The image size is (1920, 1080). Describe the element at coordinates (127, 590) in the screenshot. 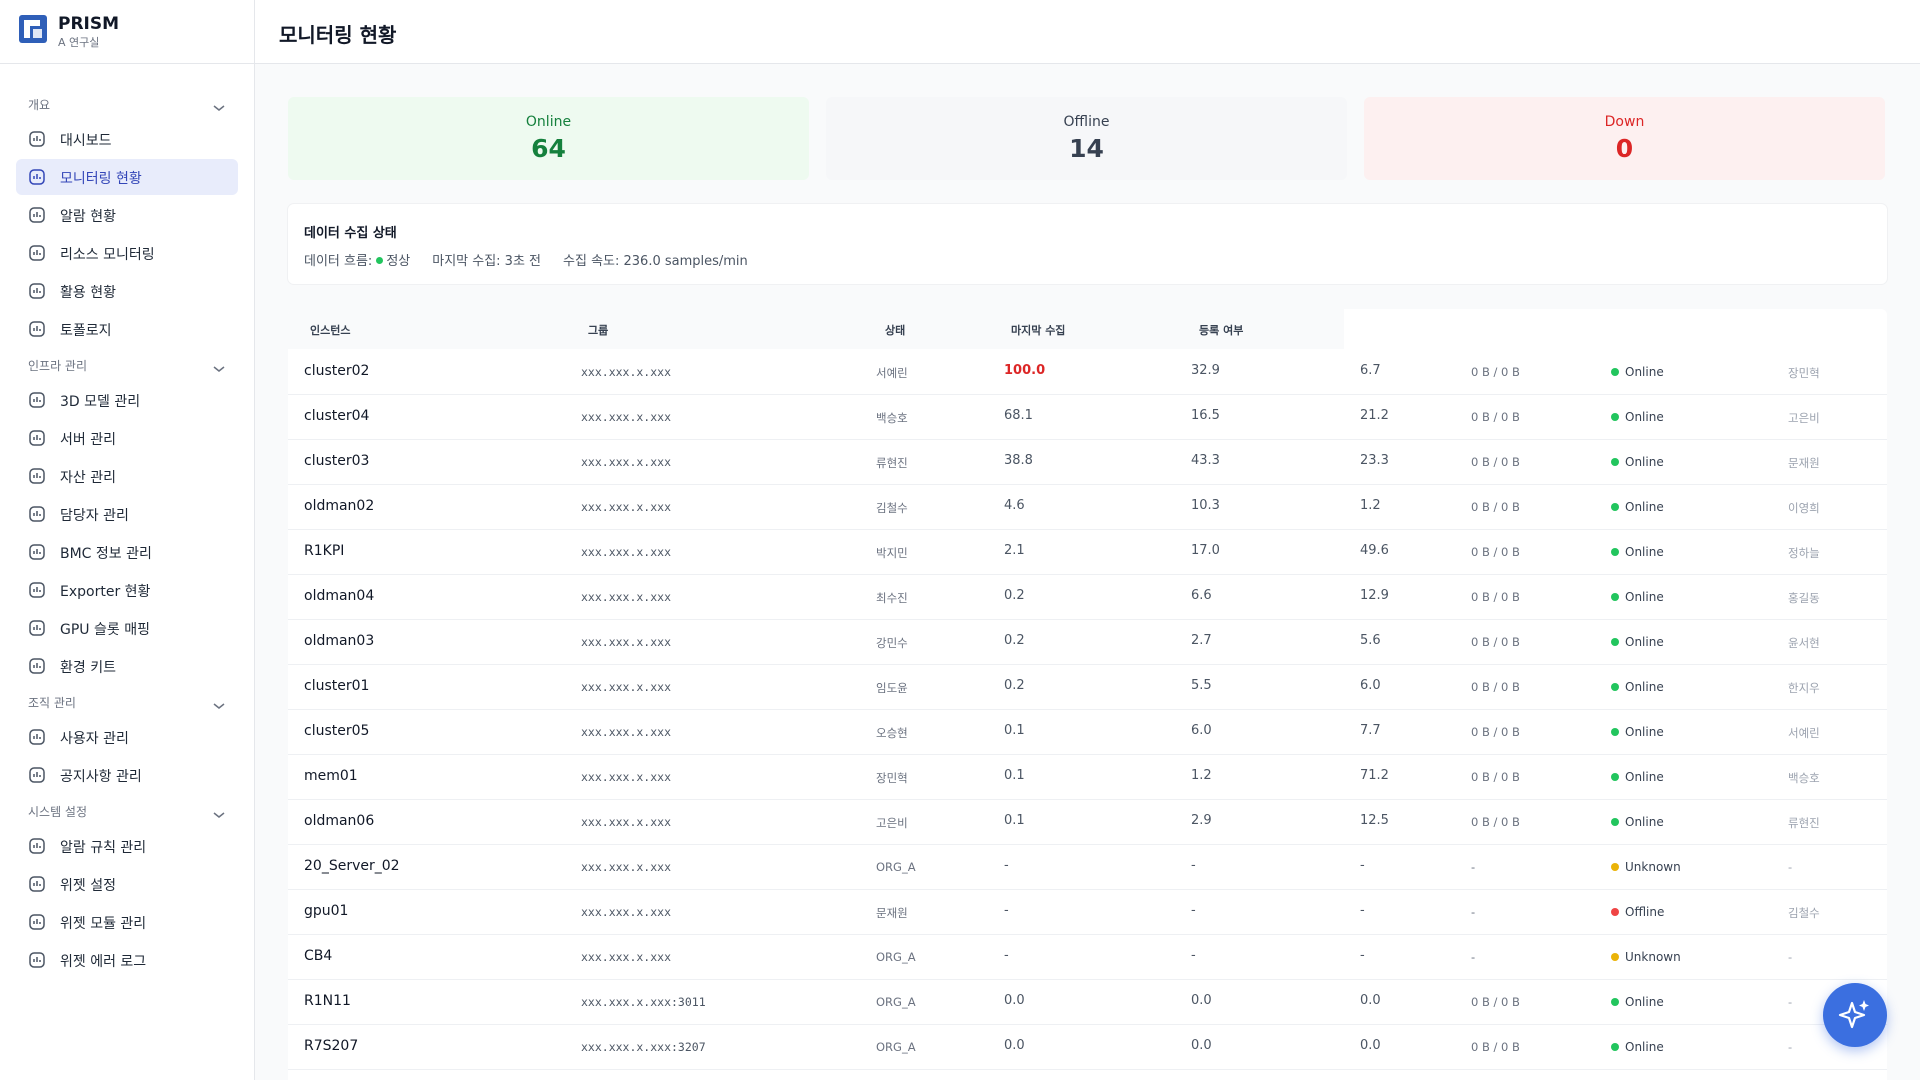

I see `nav-item: Exporter 현황` at that location.